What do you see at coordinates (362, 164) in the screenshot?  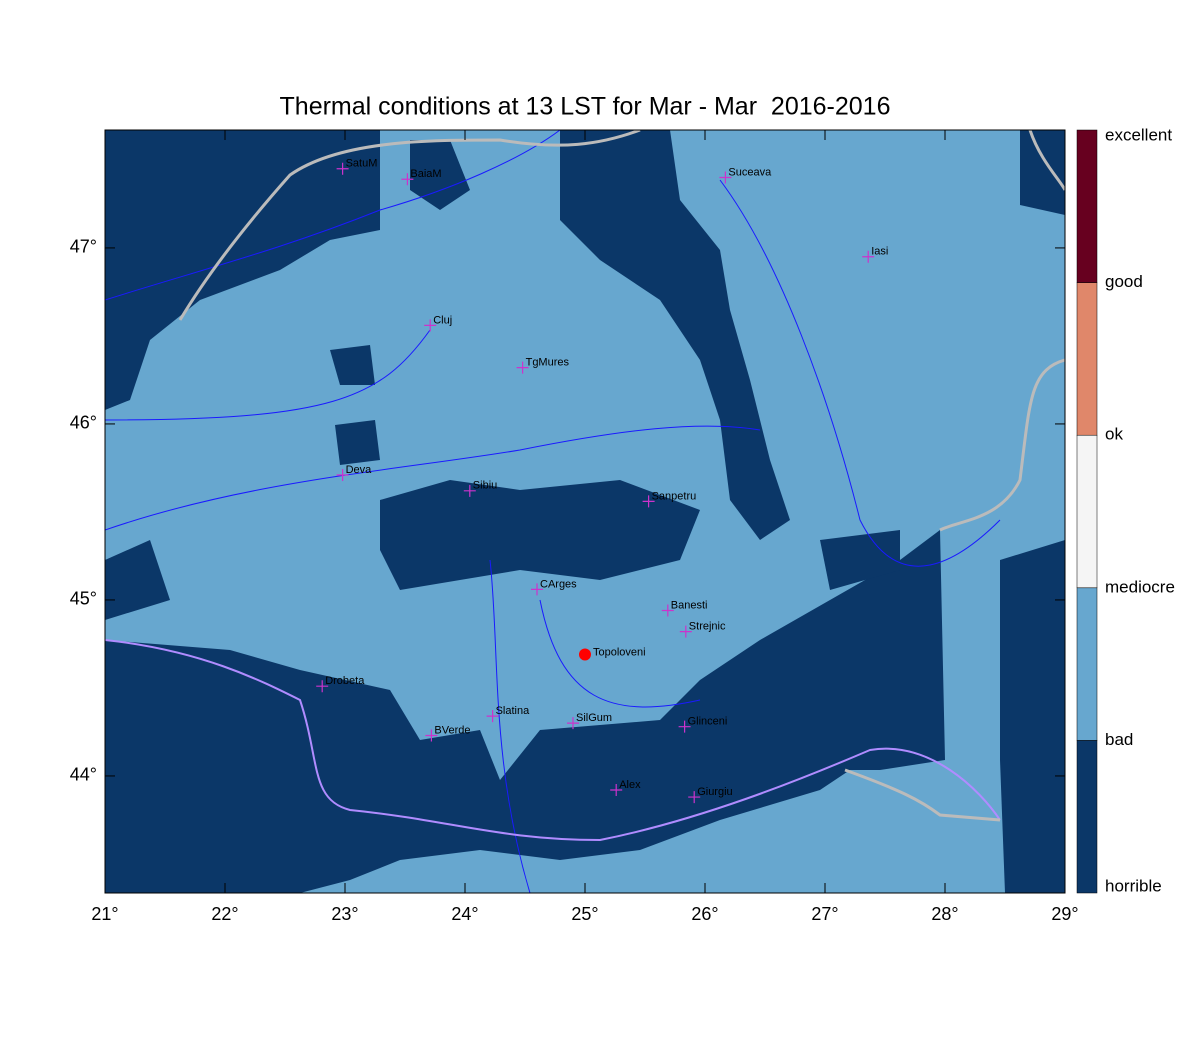 I see `city-label: SatuM` at bounding box center [362, 164].